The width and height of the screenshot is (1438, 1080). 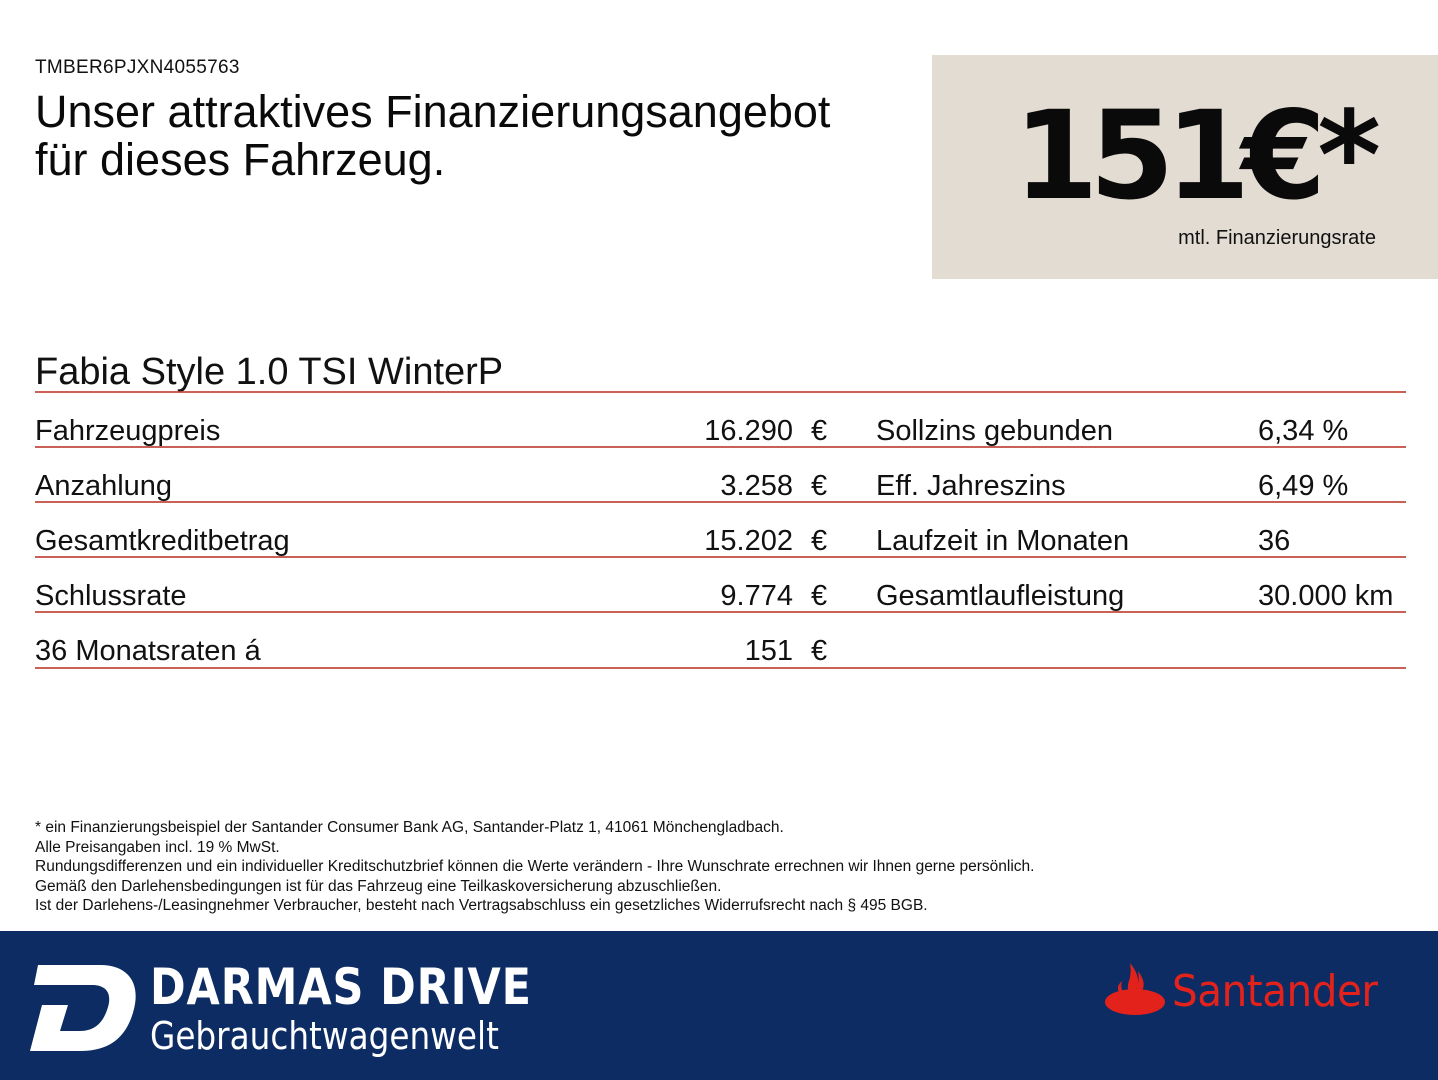 What do you see at coordinates (162, 541) in the screenshot?
I see `row-label: Gesamtkreditbetrag` at bounding box center [162, 541].